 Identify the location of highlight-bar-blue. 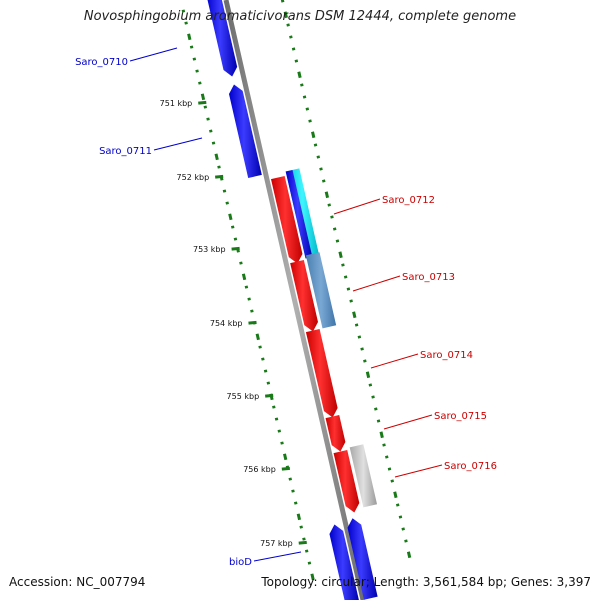
(299, 214).